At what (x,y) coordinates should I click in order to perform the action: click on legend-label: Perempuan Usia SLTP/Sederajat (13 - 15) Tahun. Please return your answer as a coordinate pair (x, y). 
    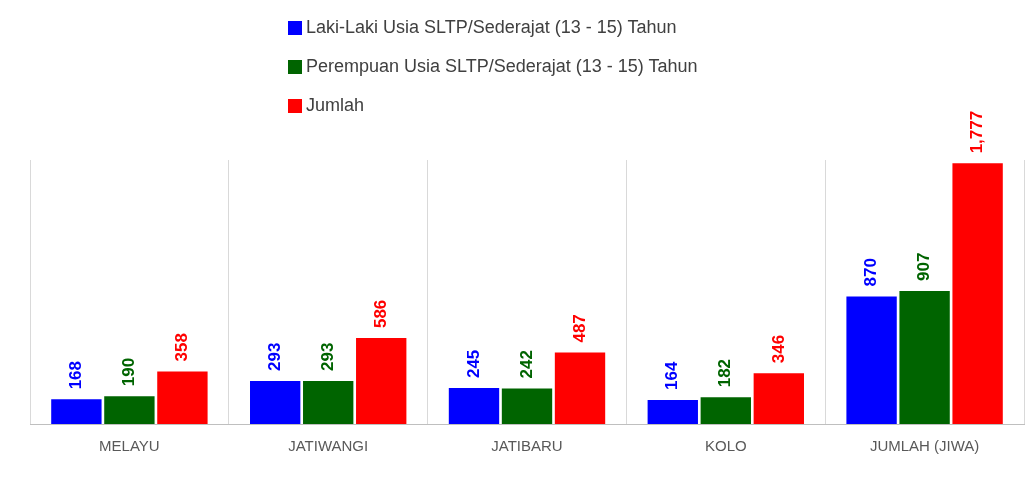
    Looking at the image, I should click on (502, 66).